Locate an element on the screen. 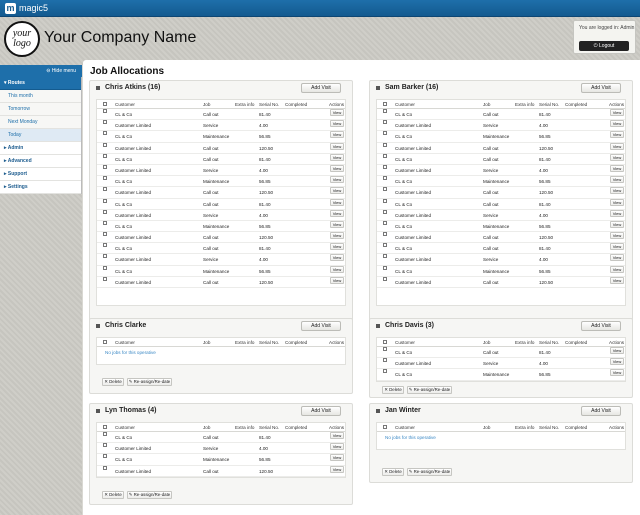 This screenshot has height=515, width=640. sidebar-item-today: Today is located at coordinates (40, 135).